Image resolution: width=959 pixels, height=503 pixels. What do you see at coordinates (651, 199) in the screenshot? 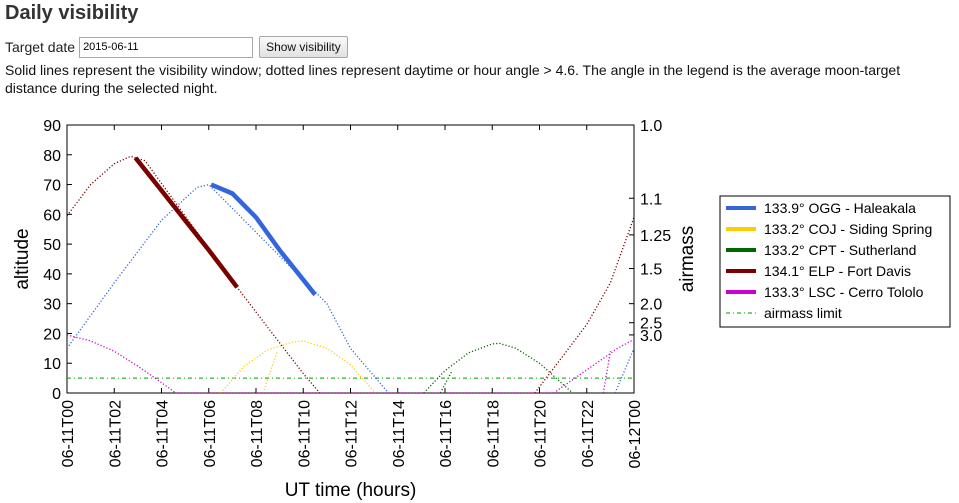
I see `airmass-tick-label: 1.1` at bounding box center [651, 199].